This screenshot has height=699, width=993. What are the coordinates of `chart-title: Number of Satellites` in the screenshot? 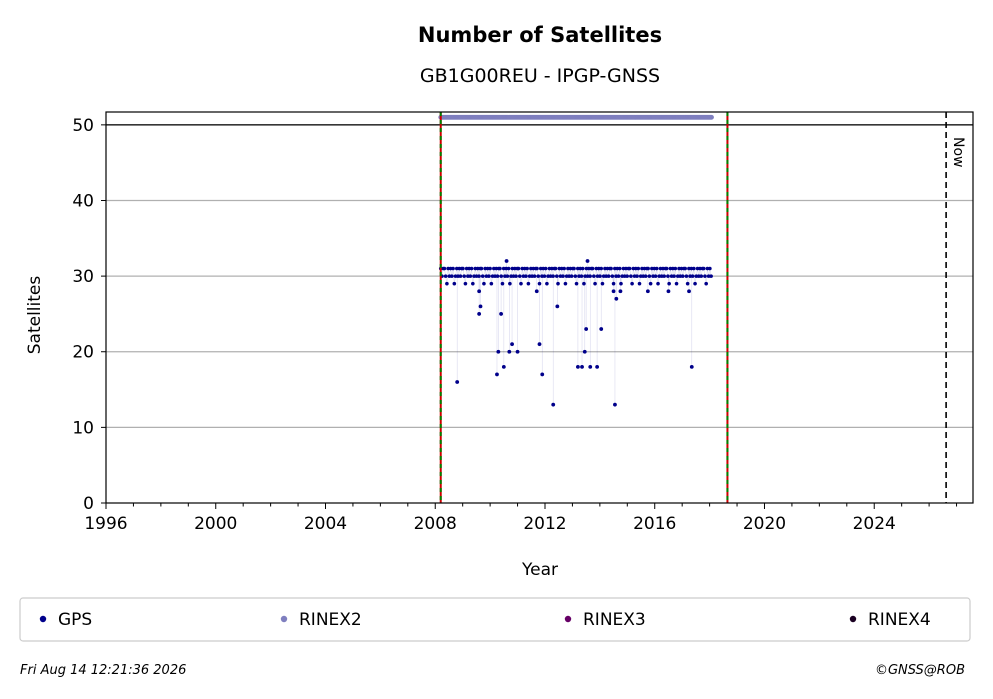 It's located at (540, 35).